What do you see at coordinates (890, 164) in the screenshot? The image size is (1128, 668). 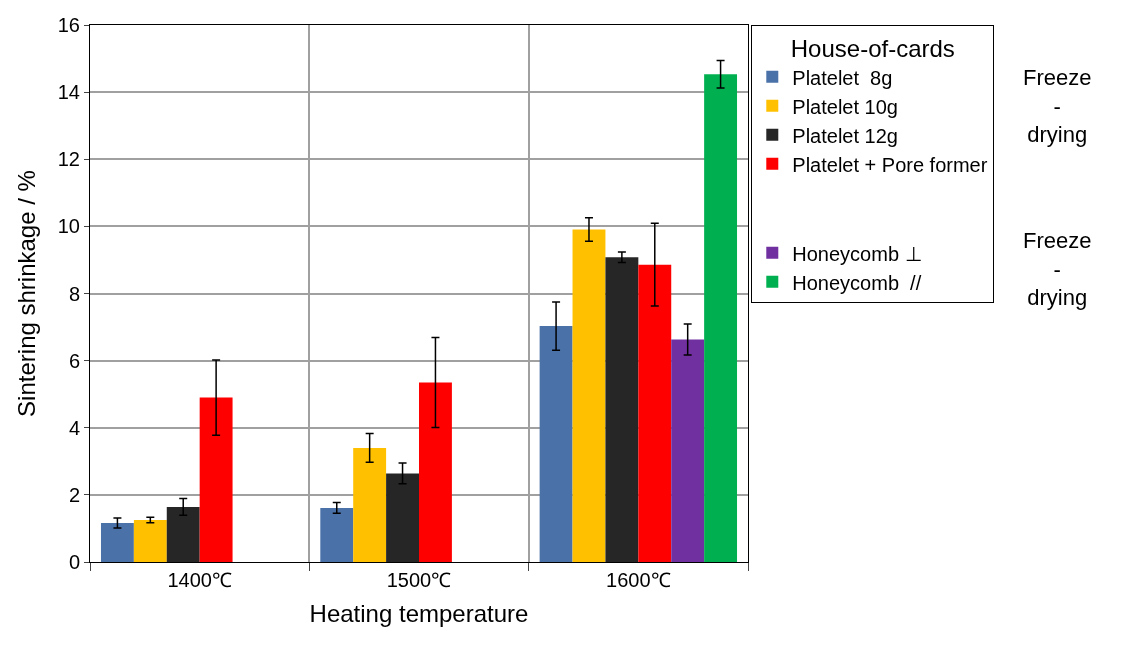 I see `legend-label: Platelet + Pore former` at bounding box center [890, 164].